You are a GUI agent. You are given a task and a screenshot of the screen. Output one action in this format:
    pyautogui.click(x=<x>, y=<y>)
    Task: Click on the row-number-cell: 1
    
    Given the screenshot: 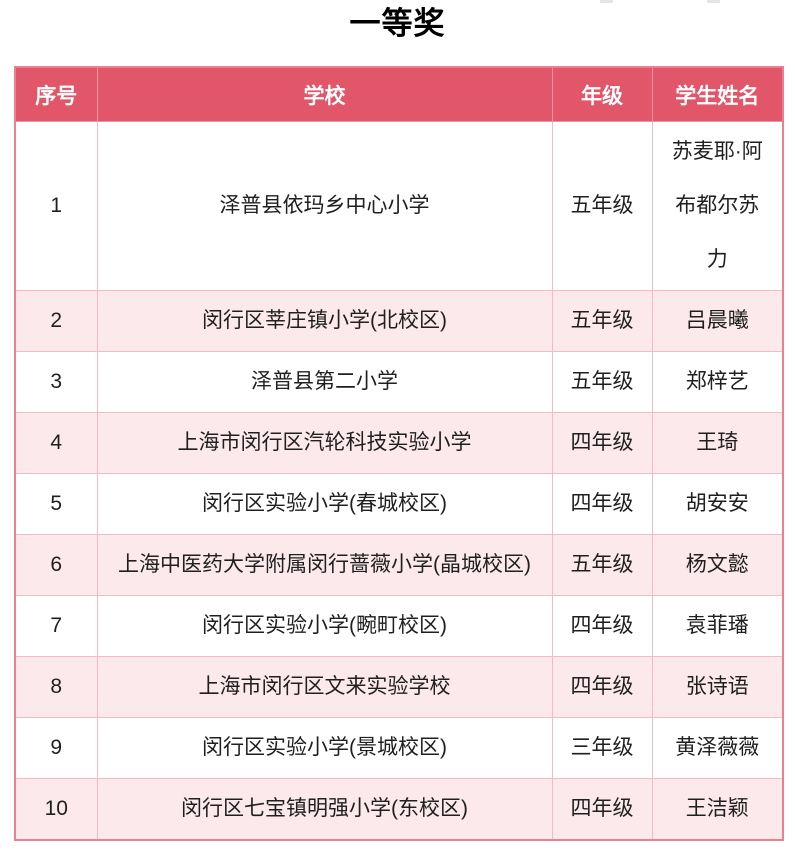 What is the action you would take?
    pyautogui.click(x=56, y=206)
    